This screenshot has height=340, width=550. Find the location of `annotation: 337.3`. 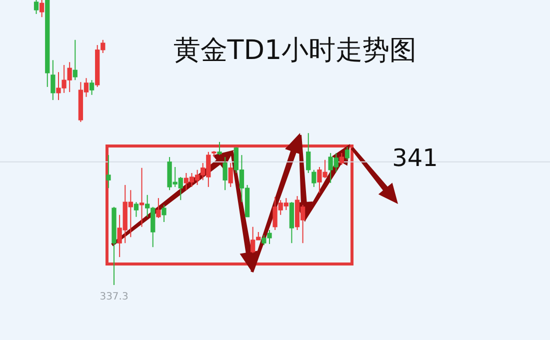

annotation: 337.3 is located at coordinates (114, 297).